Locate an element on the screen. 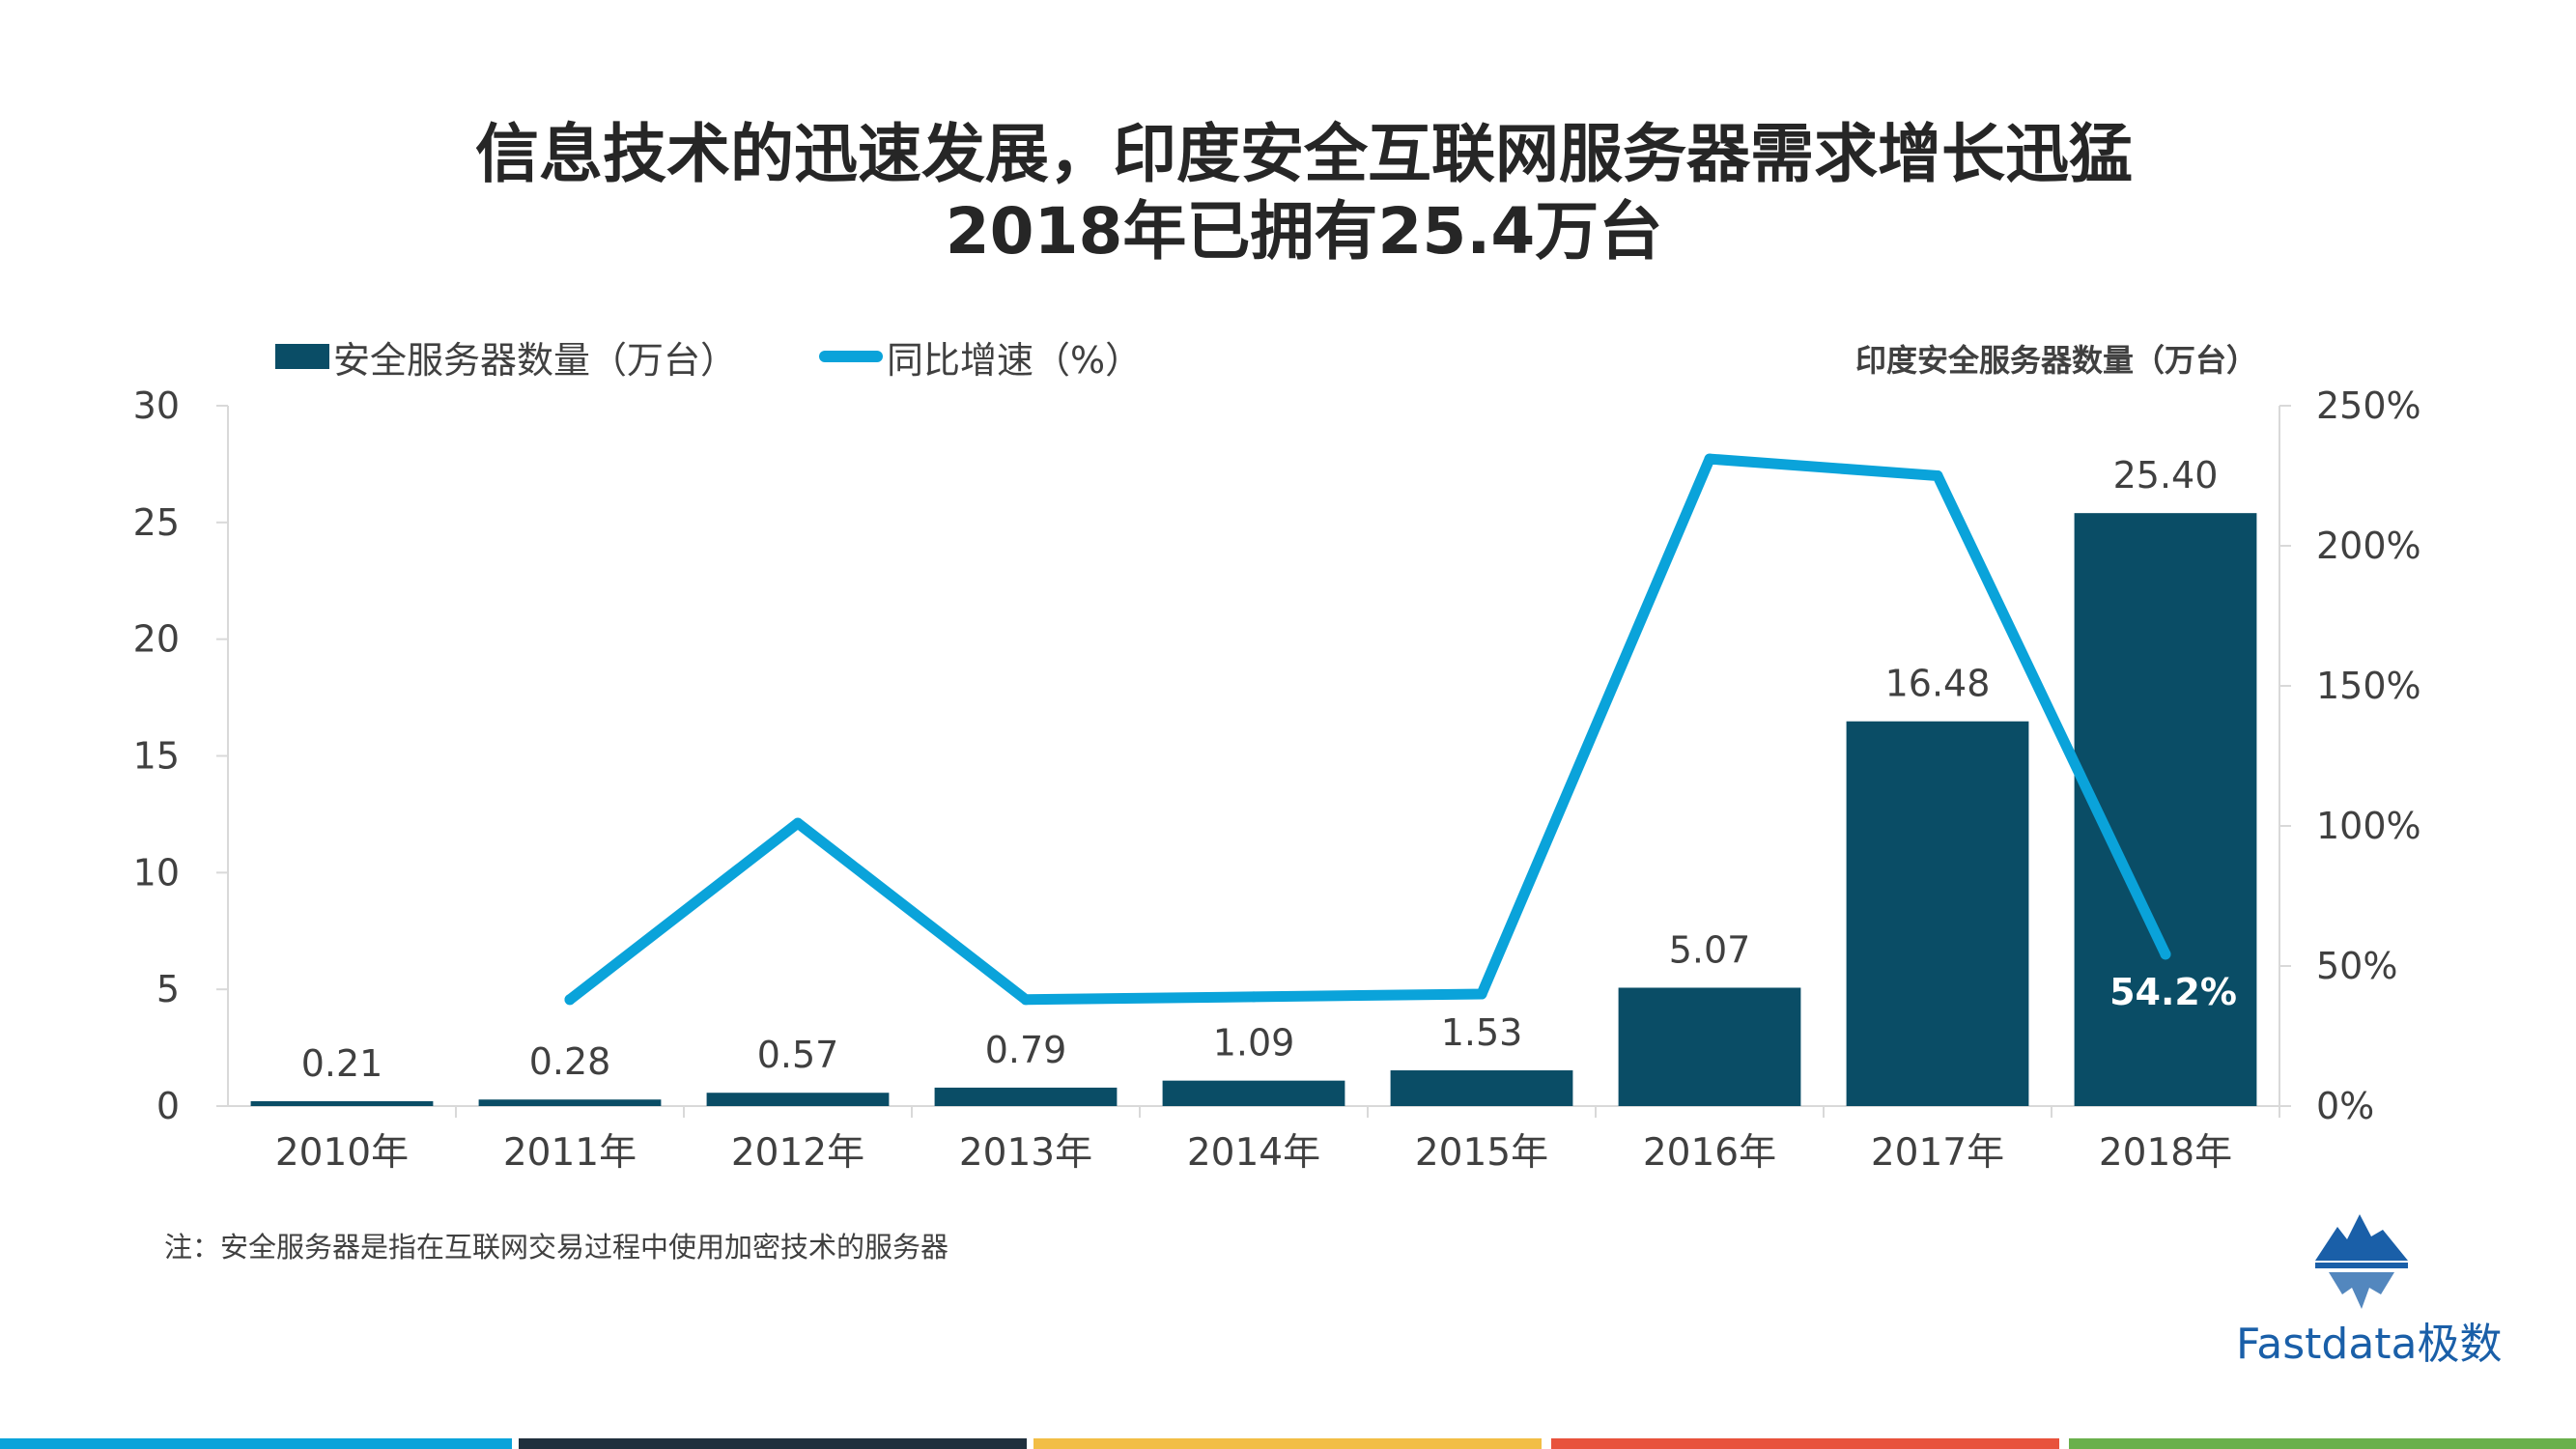 The image size is (2576, 1449). legend-bar-swatch is located at coordinates (302, 356).